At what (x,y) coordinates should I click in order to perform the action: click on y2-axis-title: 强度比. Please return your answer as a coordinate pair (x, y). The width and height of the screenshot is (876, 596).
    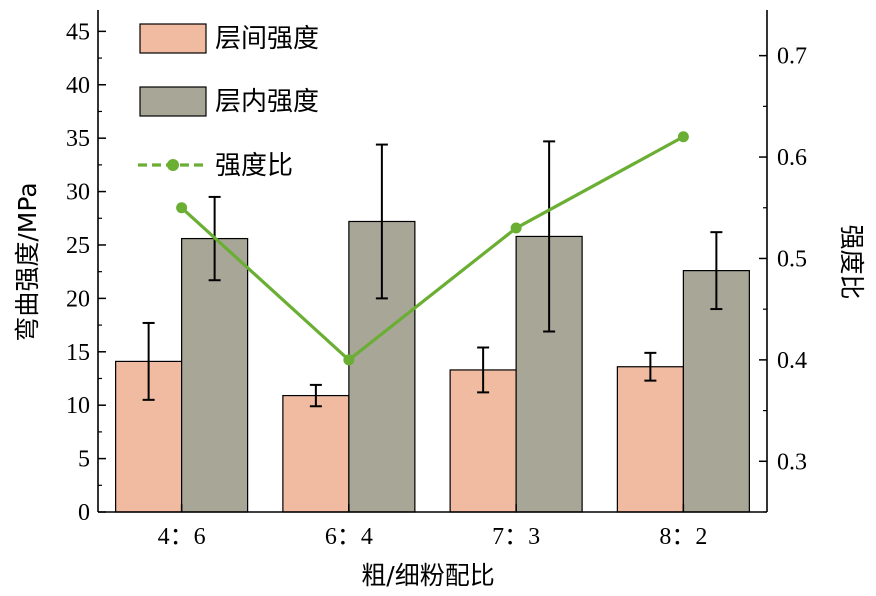
    Looking at the image, I should click on (851, 261).